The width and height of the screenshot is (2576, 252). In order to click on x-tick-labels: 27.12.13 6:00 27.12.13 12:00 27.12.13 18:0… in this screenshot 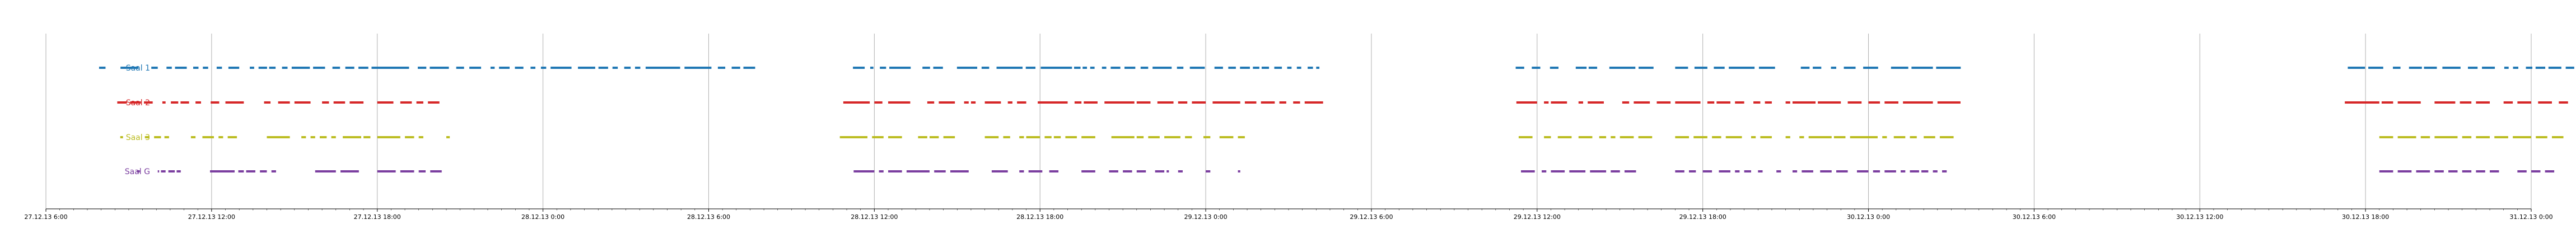, I will do `click(1289, 215)`.